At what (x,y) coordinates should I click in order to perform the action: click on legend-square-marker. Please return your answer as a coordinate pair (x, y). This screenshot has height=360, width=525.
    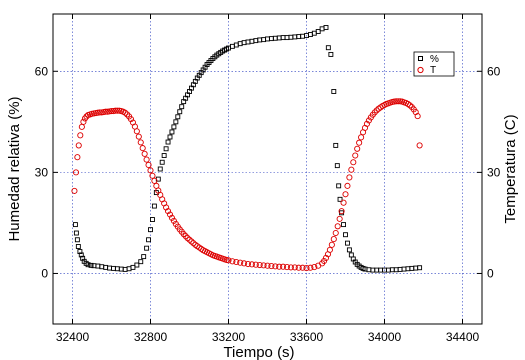
    Looking at the image, I should click on (420, 58).